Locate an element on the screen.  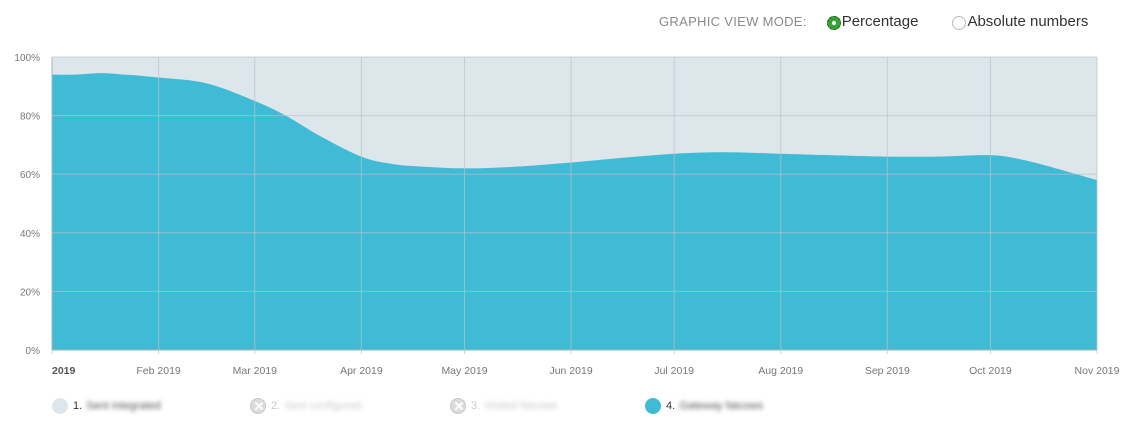
x-tick-label: Apr 2019 is located at coordinates (361, 371).